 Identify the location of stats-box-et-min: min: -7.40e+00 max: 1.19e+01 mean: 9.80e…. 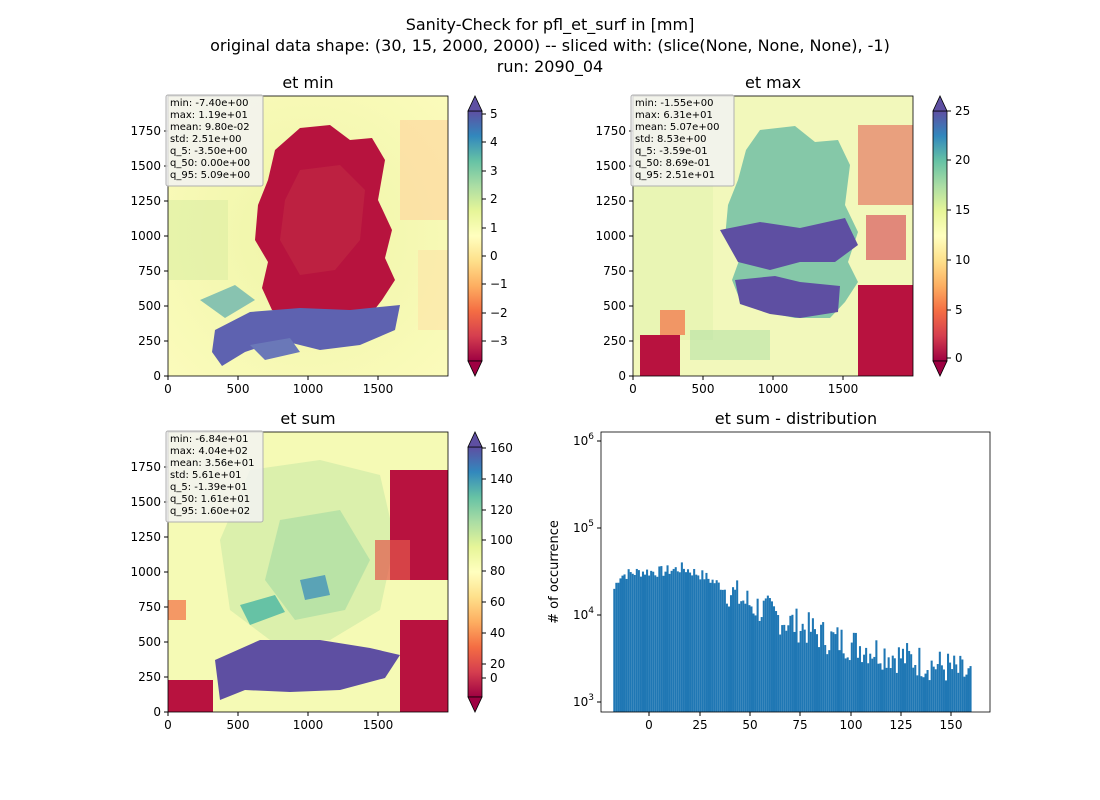
(214, 140).